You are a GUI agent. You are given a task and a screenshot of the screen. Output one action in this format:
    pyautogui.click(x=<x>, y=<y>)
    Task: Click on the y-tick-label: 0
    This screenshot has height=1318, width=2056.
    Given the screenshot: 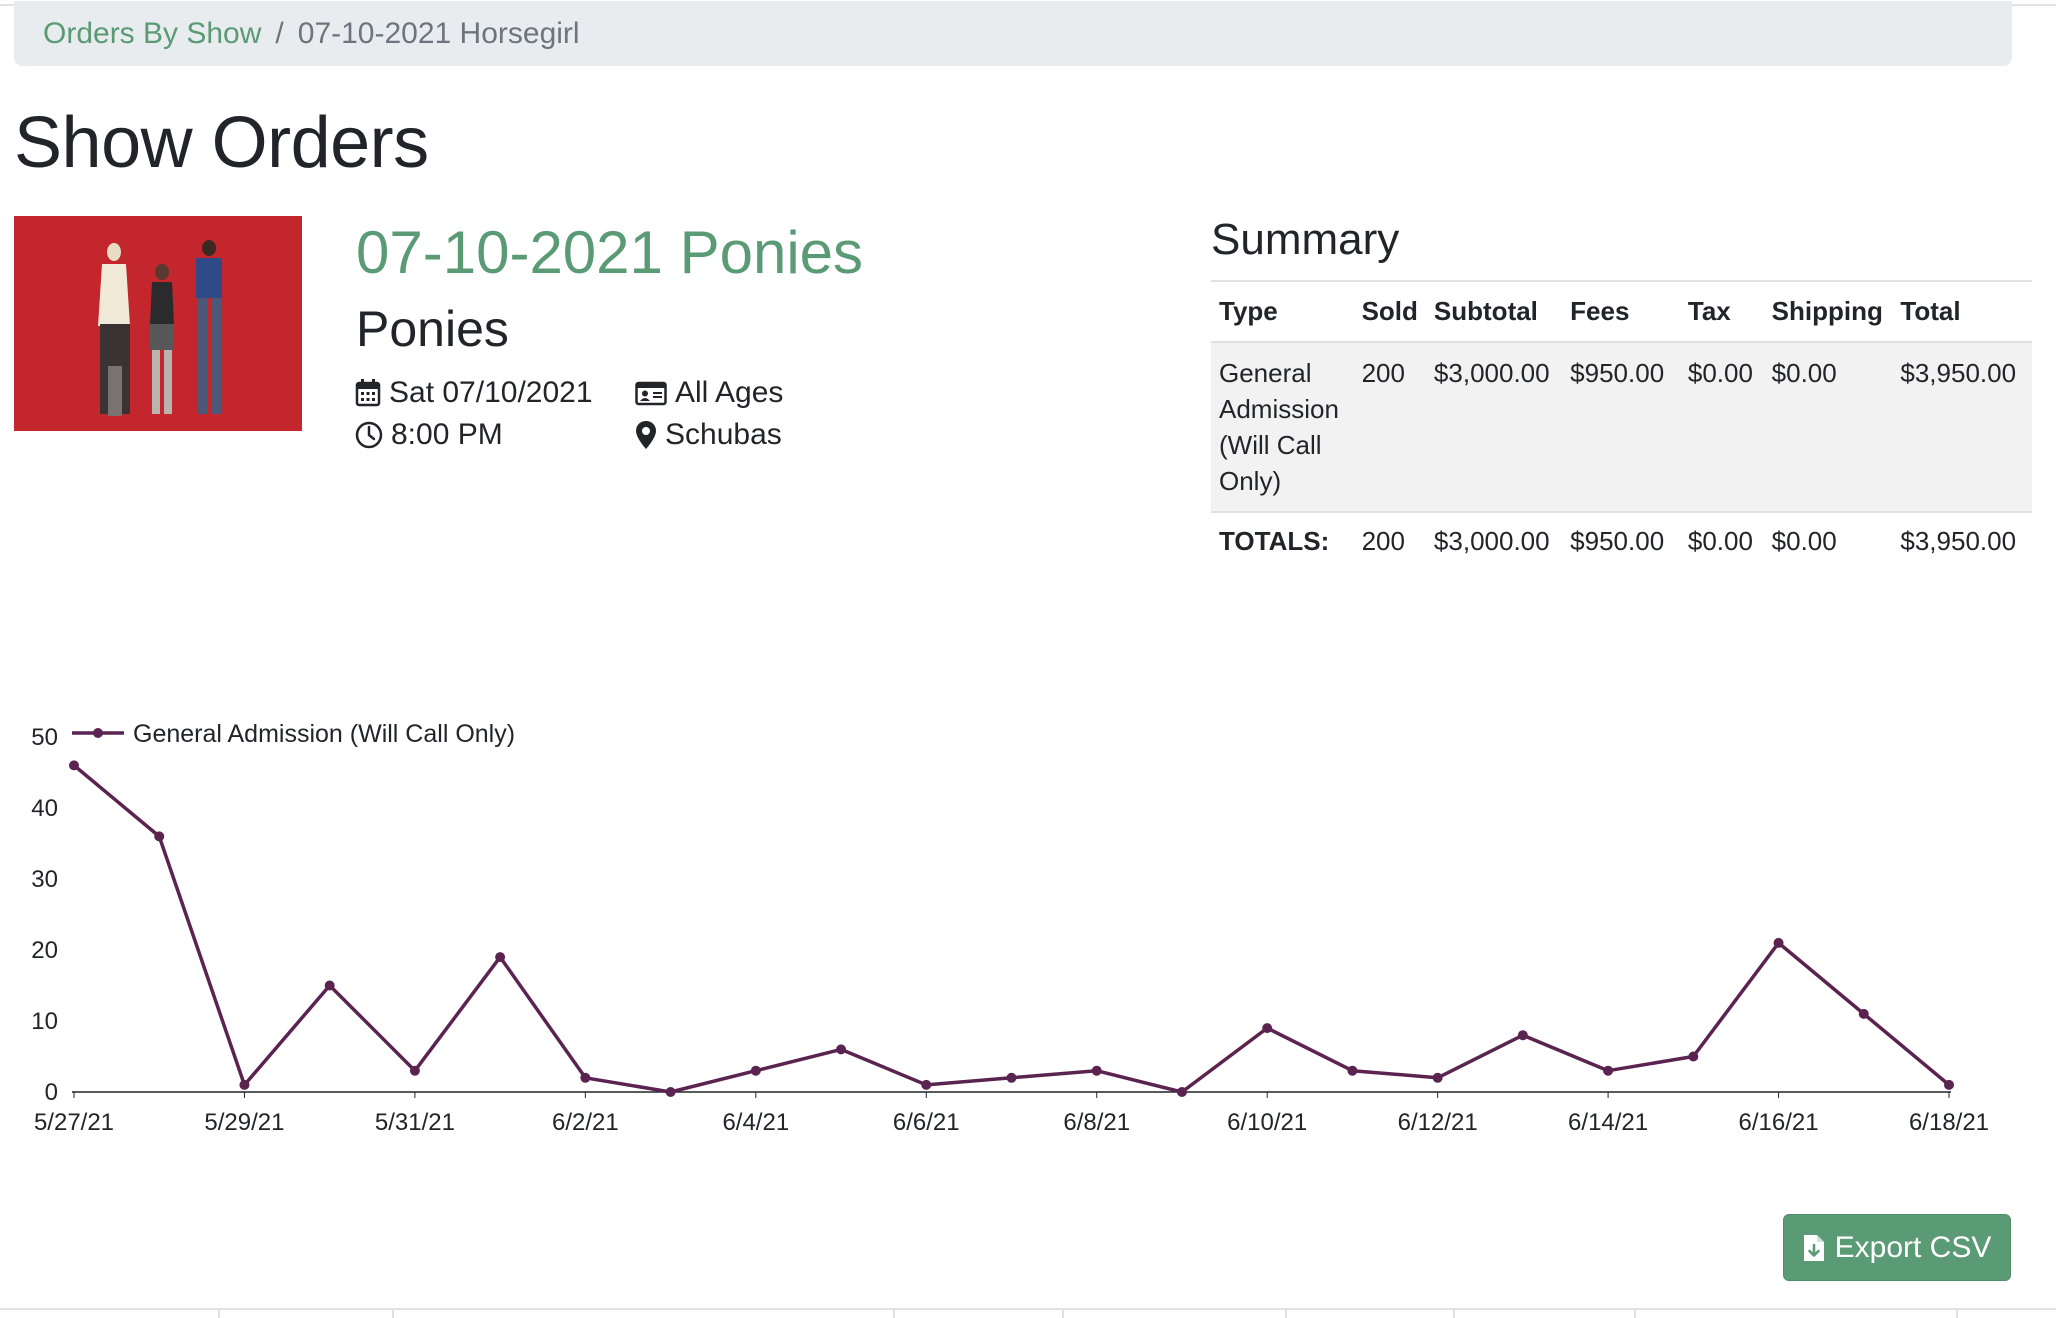 What is the action you would take?
    pyautogui.click(x=51, y=1092)
    